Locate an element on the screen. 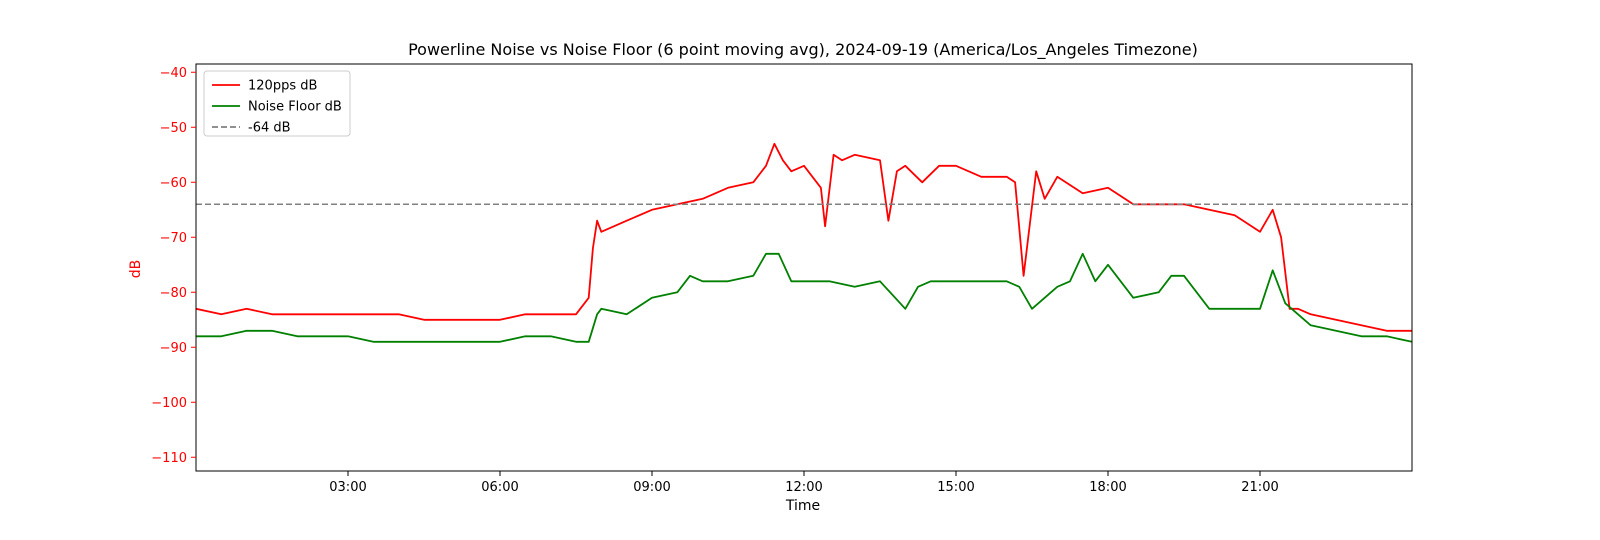 The image size is (1600, 540). x-tick-label: 03:00 is located at coordinates (347, 487).